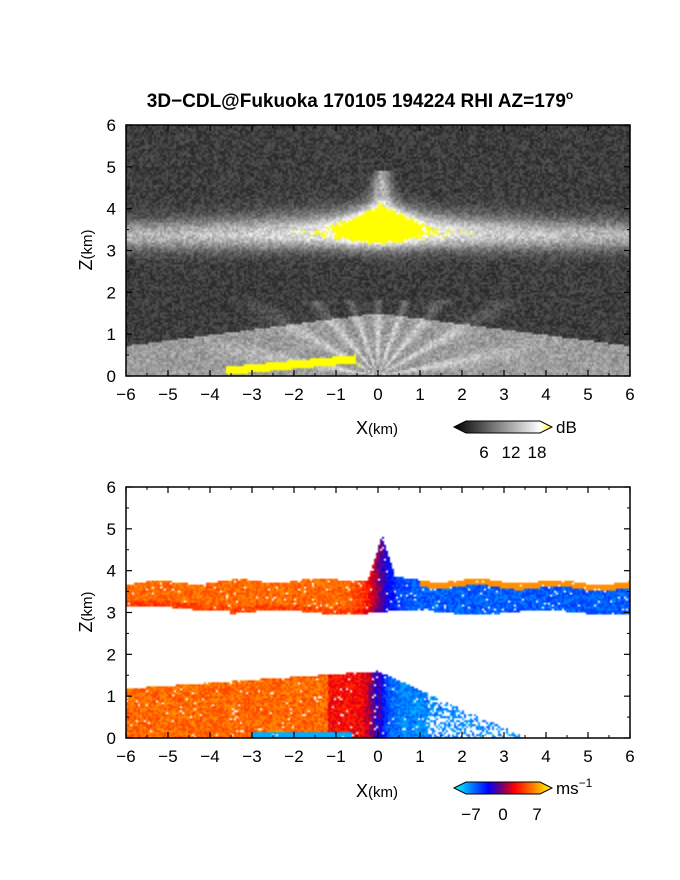 This screenshot has height=880, width=680. Describe the element at coordinates (511, 452) in the screenshot. I see `backscatter-colorbar-tick: 12` at that location.